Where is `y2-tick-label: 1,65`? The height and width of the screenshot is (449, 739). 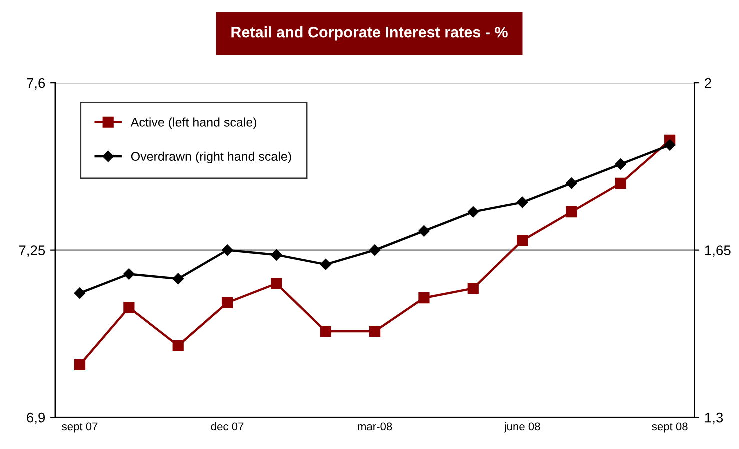
y2-tick-label: 1,65 is located at coordinates (718, 252).